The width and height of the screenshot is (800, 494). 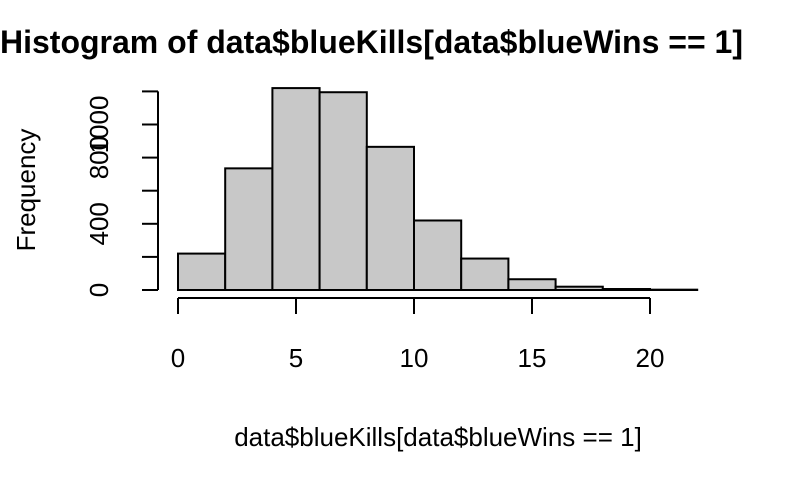 What do you see at coordinates (178, 358) in the screenshot?
I see `x-tick-label: 0` at bounding box center [178, 358].